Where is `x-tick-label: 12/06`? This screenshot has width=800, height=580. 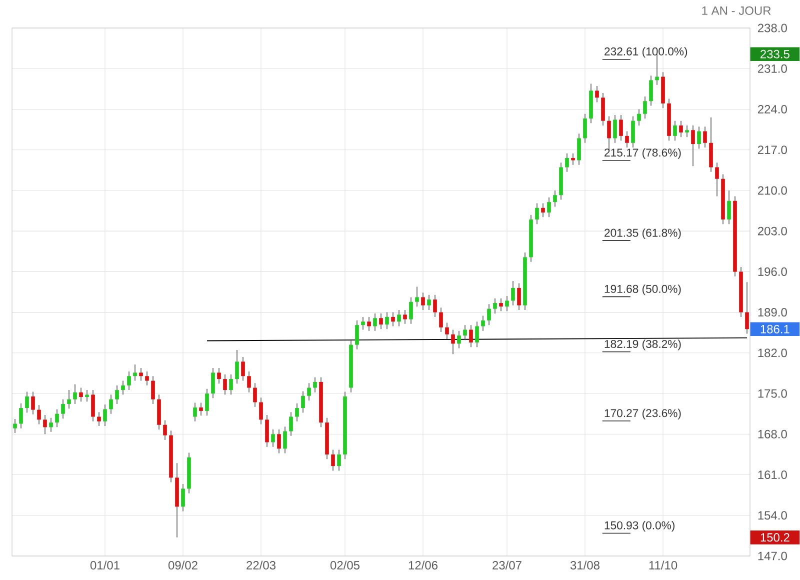
x-tick-label: 12/06 is located at coordinates (423, 565).